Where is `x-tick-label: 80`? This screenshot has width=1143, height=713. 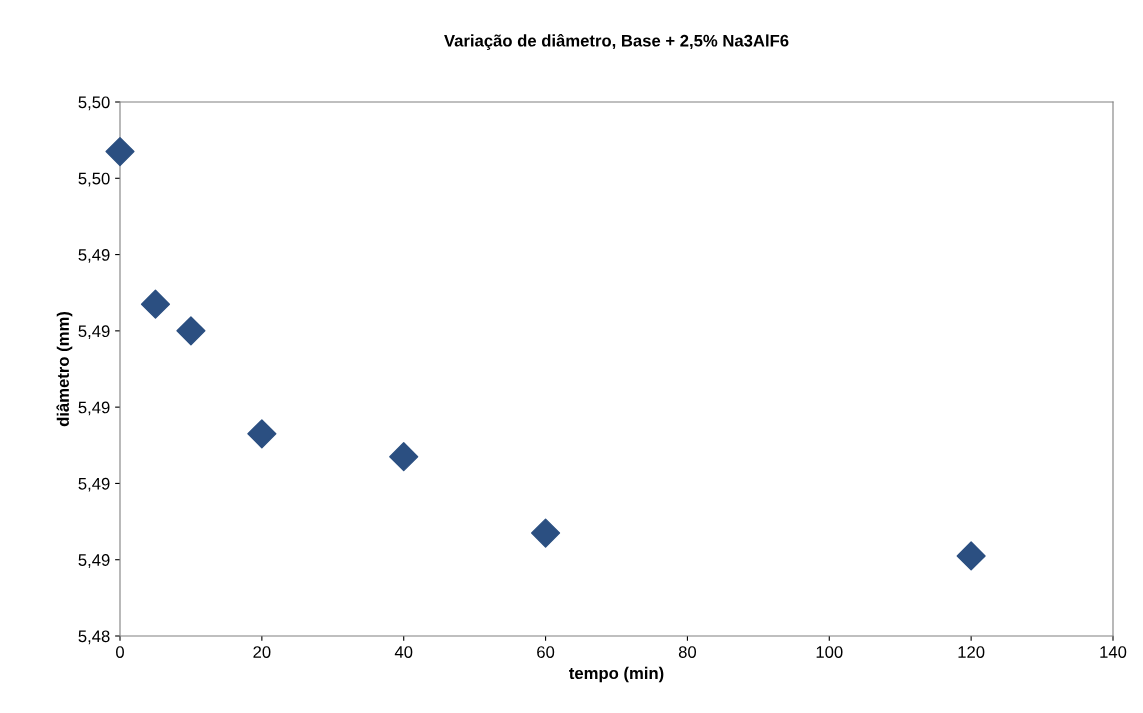 x-tick-label: 80 is located at coordinates (687, 652).